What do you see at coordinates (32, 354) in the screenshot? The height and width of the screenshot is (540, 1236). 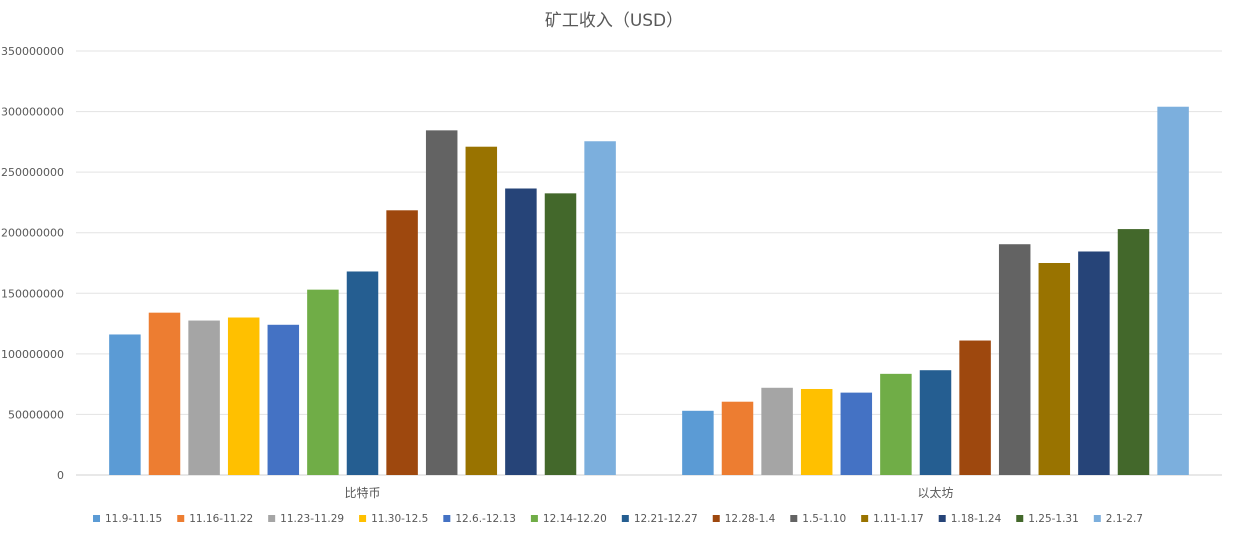 I see `y-tick-label: 100000000` at bounding box center [32, 354].